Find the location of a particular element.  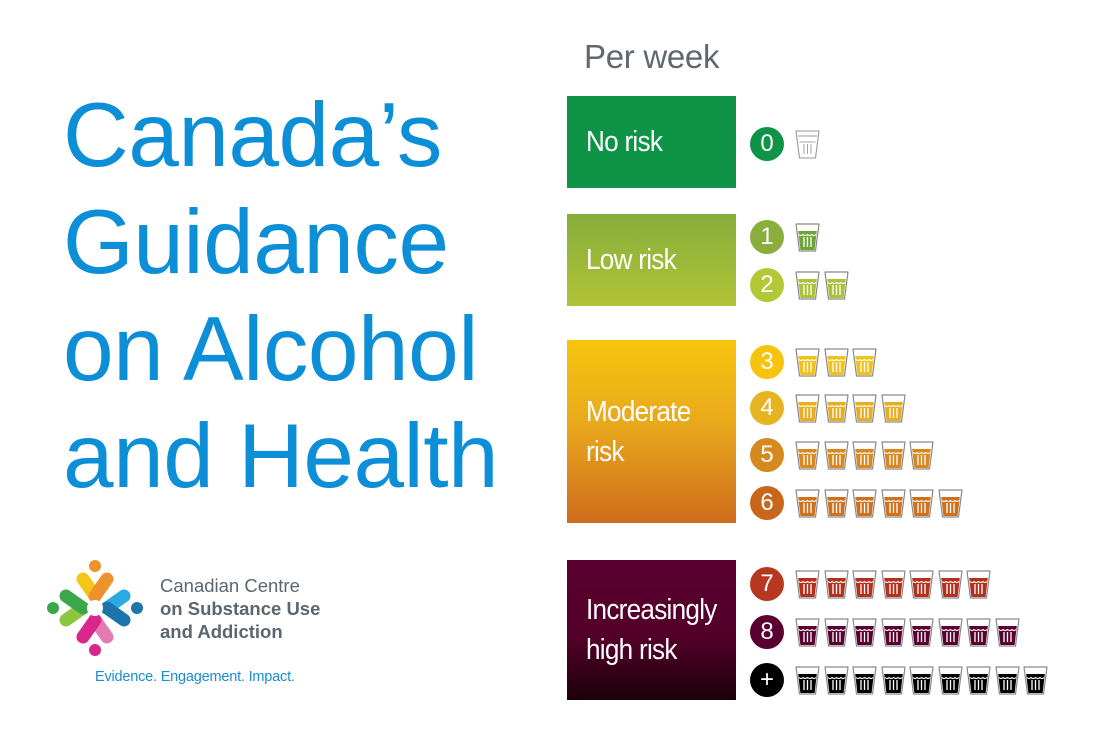

drink-row-plus: + is located at coordinates (899, 680).